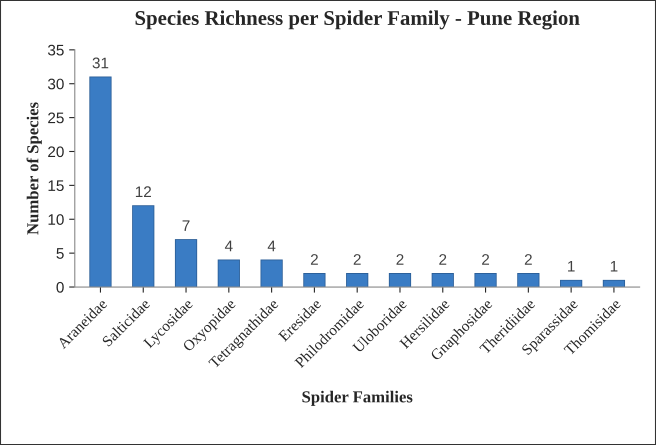 The height and width of the screenshot is (445, 656). Describe the element at coordinates (56, 186) in the screenshot. I see `y-tick-label: 15` at that location.